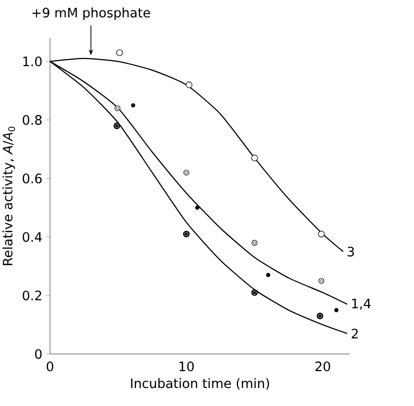 This screenshot has width=414, height=406. What do you see at coordinates (355, 333) in the screenshot?
I see `series-label: 2` at bounding box center [355, 333].